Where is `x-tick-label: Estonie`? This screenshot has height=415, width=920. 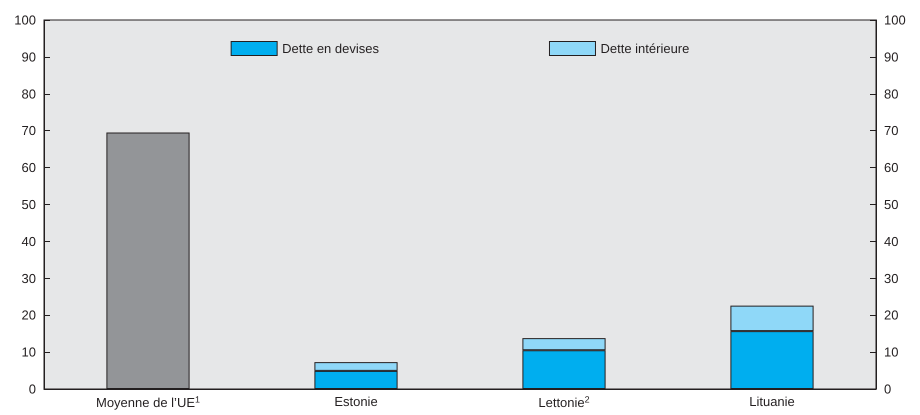
x-tick-label: Estonie is located at coordinates (356, 401).